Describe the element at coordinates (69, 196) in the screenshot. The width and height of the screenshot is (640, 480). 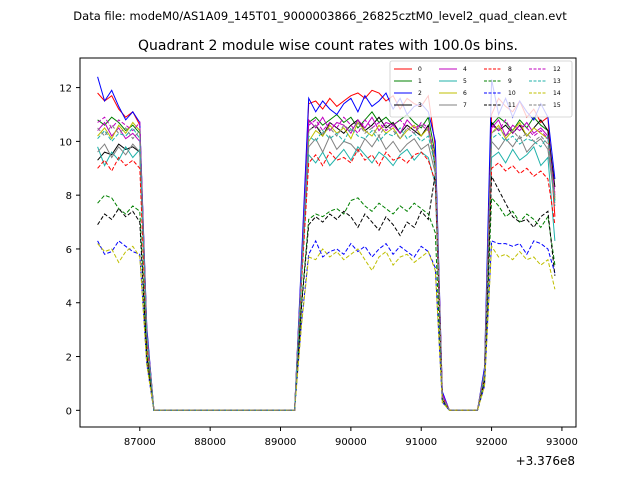
I see `y-tick-label: 8` at that location.